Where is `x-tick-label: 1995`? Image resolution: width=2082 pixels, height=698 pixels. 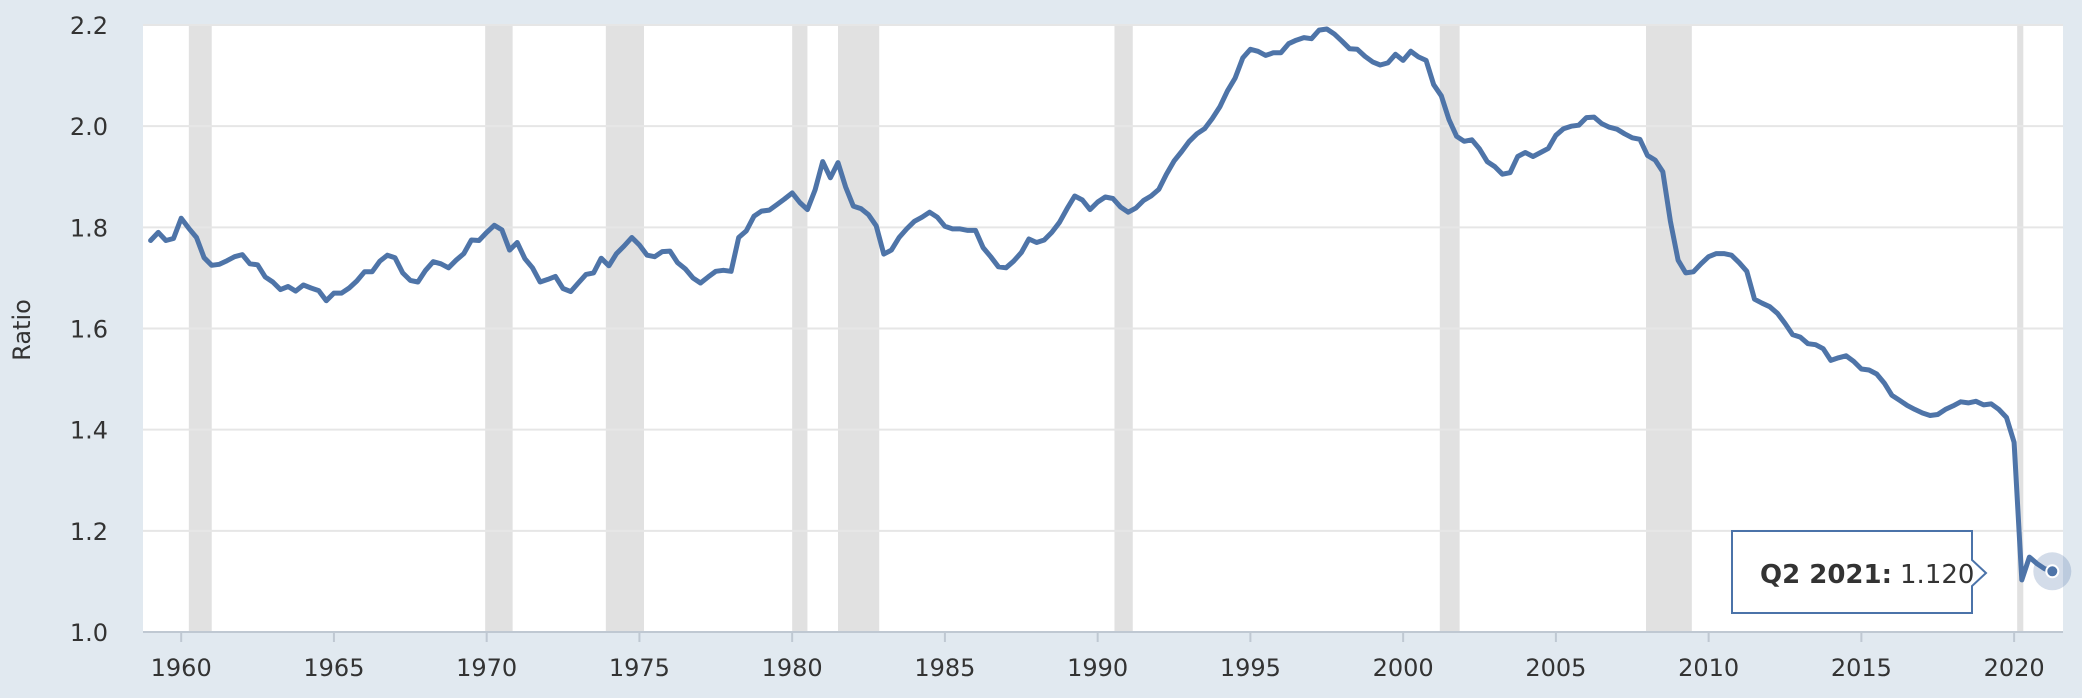 x-tick-label: 1995 is located at coordinates (1250, 668).